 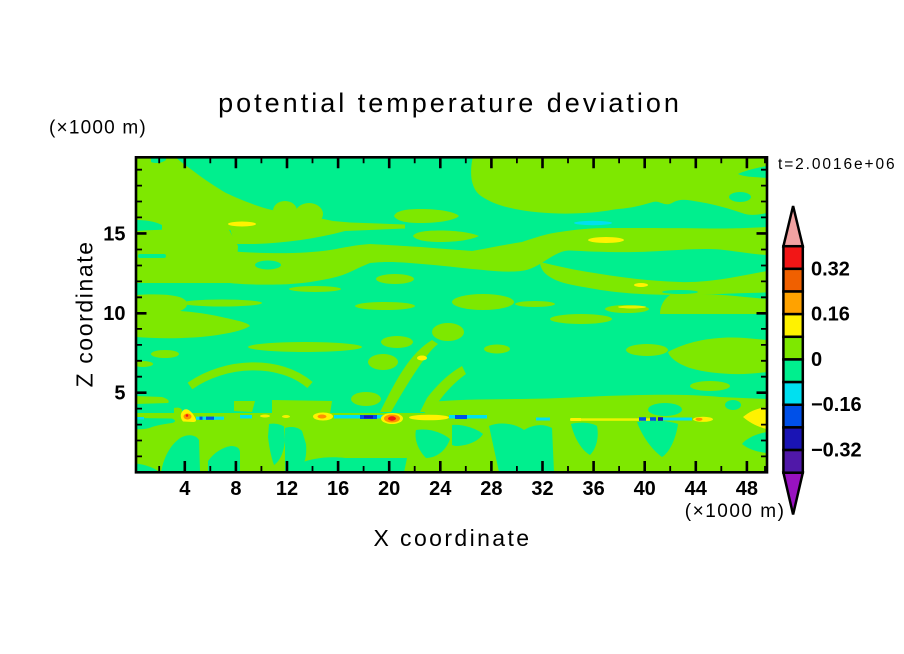 What do you see at coordinates (389, 489) in the screenshot?
I see `svg-text: 20` at bounding box center [389, 489].